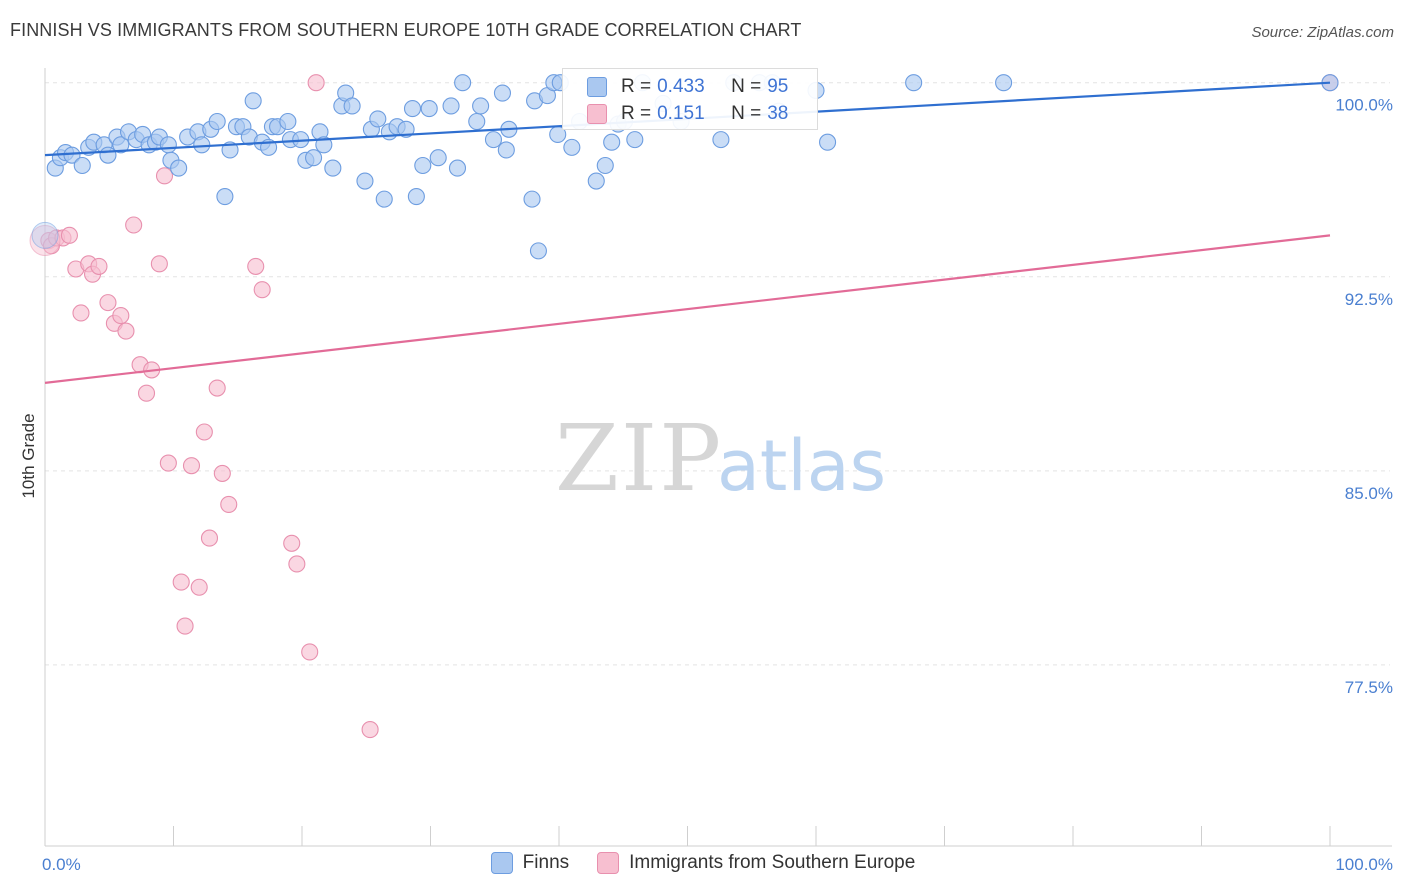 This screenshot has height=892, width=1406. Describe the element at coordinates (28, 455) in the screenshot. I see `y-axis-label: 10th Grade` at that location.